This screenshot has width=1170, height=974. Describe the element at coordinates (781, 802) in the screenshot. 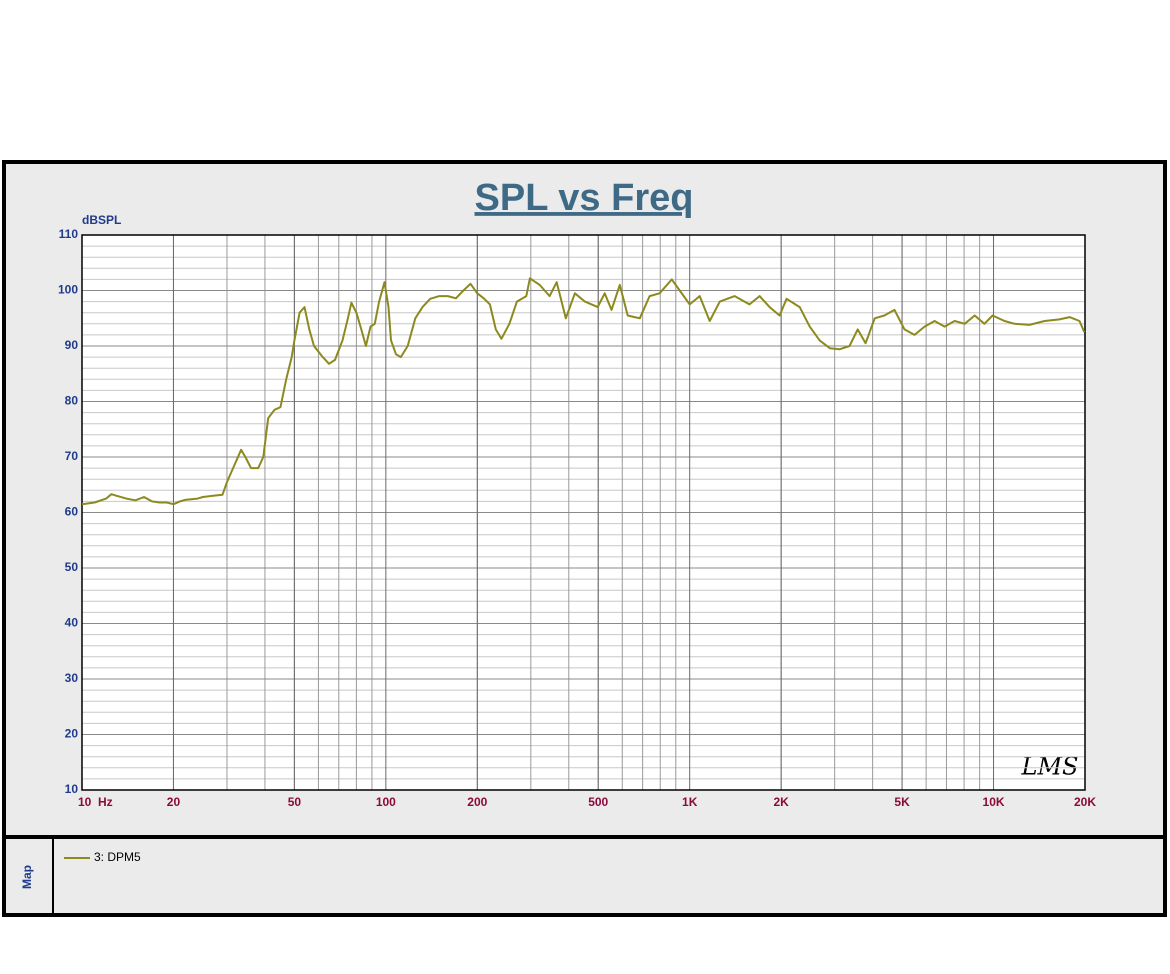

I see `x-tick-label: 2K` at that location.